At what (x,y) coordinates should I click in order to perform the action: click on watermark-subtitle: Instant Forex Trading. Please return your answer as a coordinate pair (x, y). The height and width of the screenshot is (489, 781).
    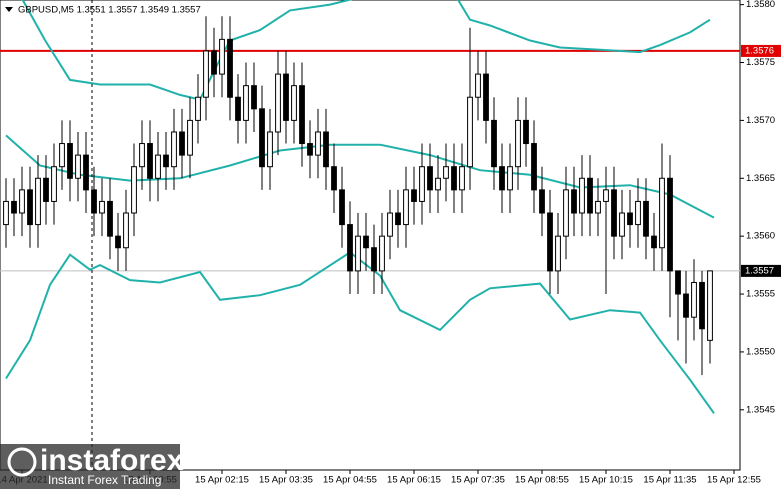
    Looking at the image, I should click on (104, 480).